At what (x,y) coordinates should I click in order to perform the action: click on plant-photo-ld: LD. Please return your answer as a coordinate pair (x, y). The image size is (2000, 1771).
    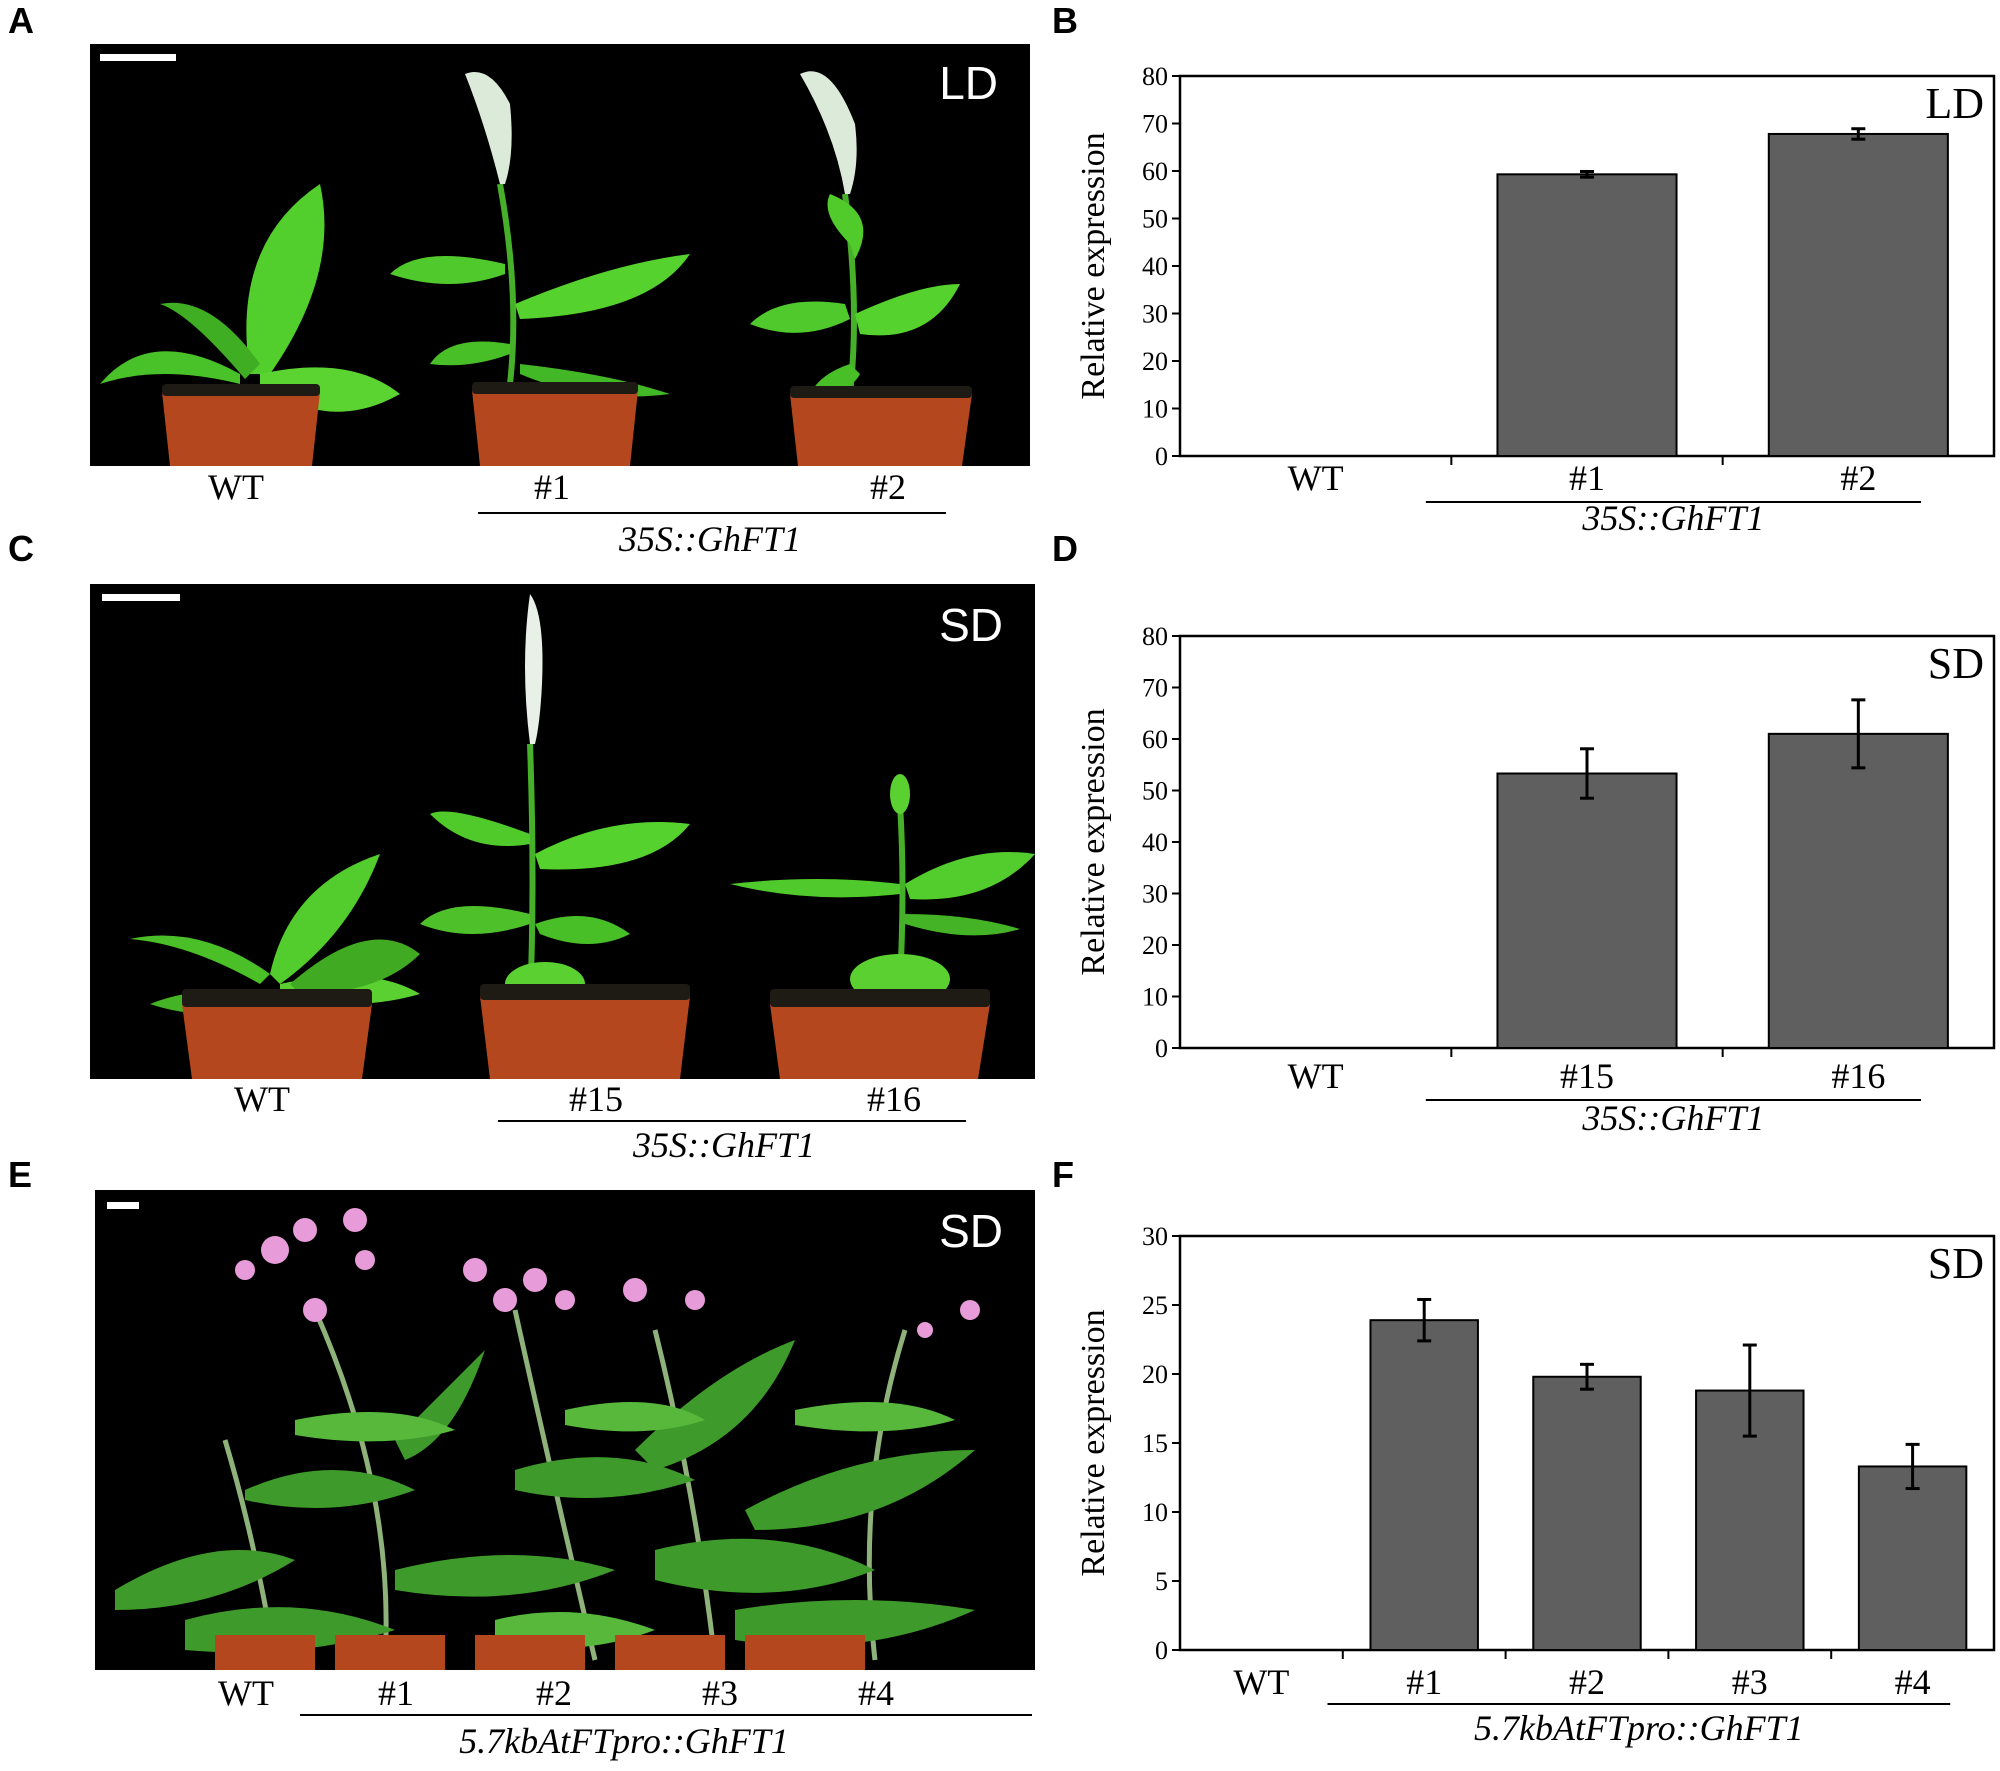
    Looking at the image, I should click on (560, 255).